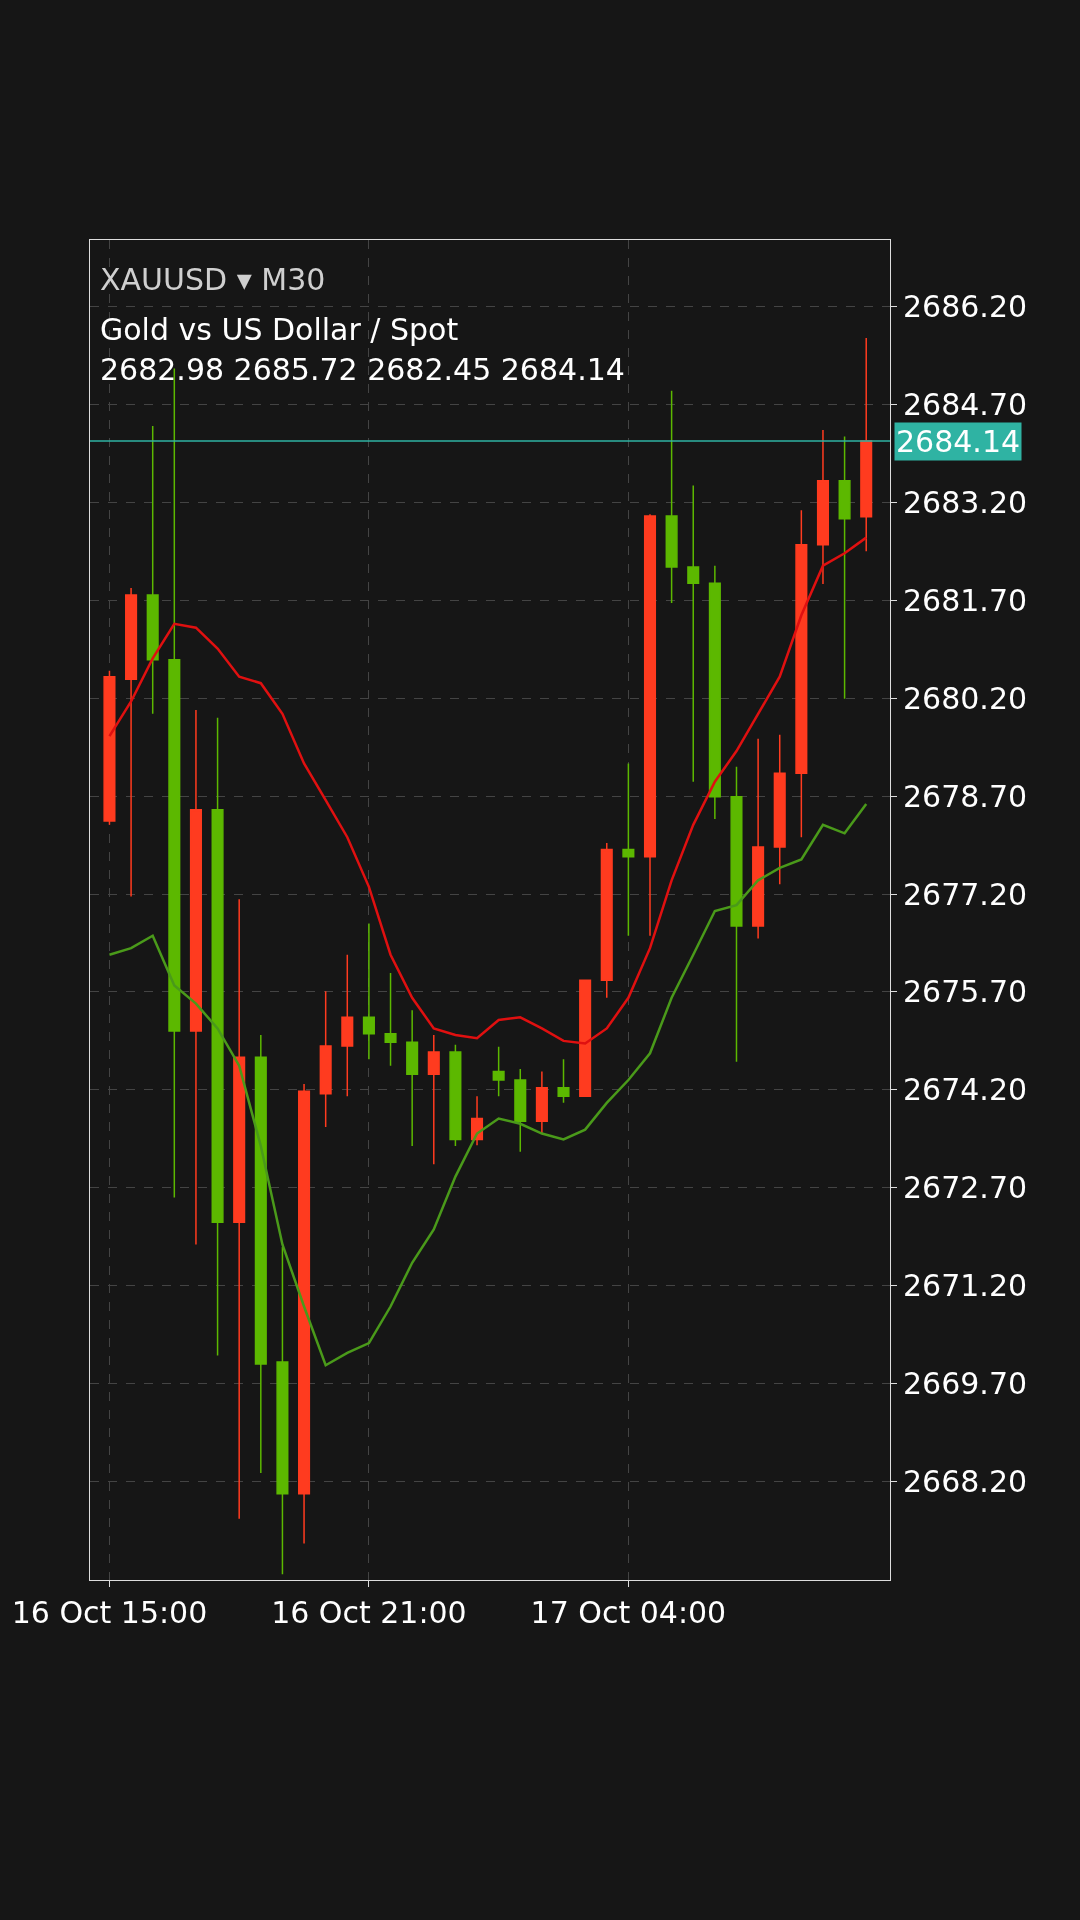 The image size is (1080, 1920). I want to click on y-tick-label: 2674.20, so click(965, 1090).